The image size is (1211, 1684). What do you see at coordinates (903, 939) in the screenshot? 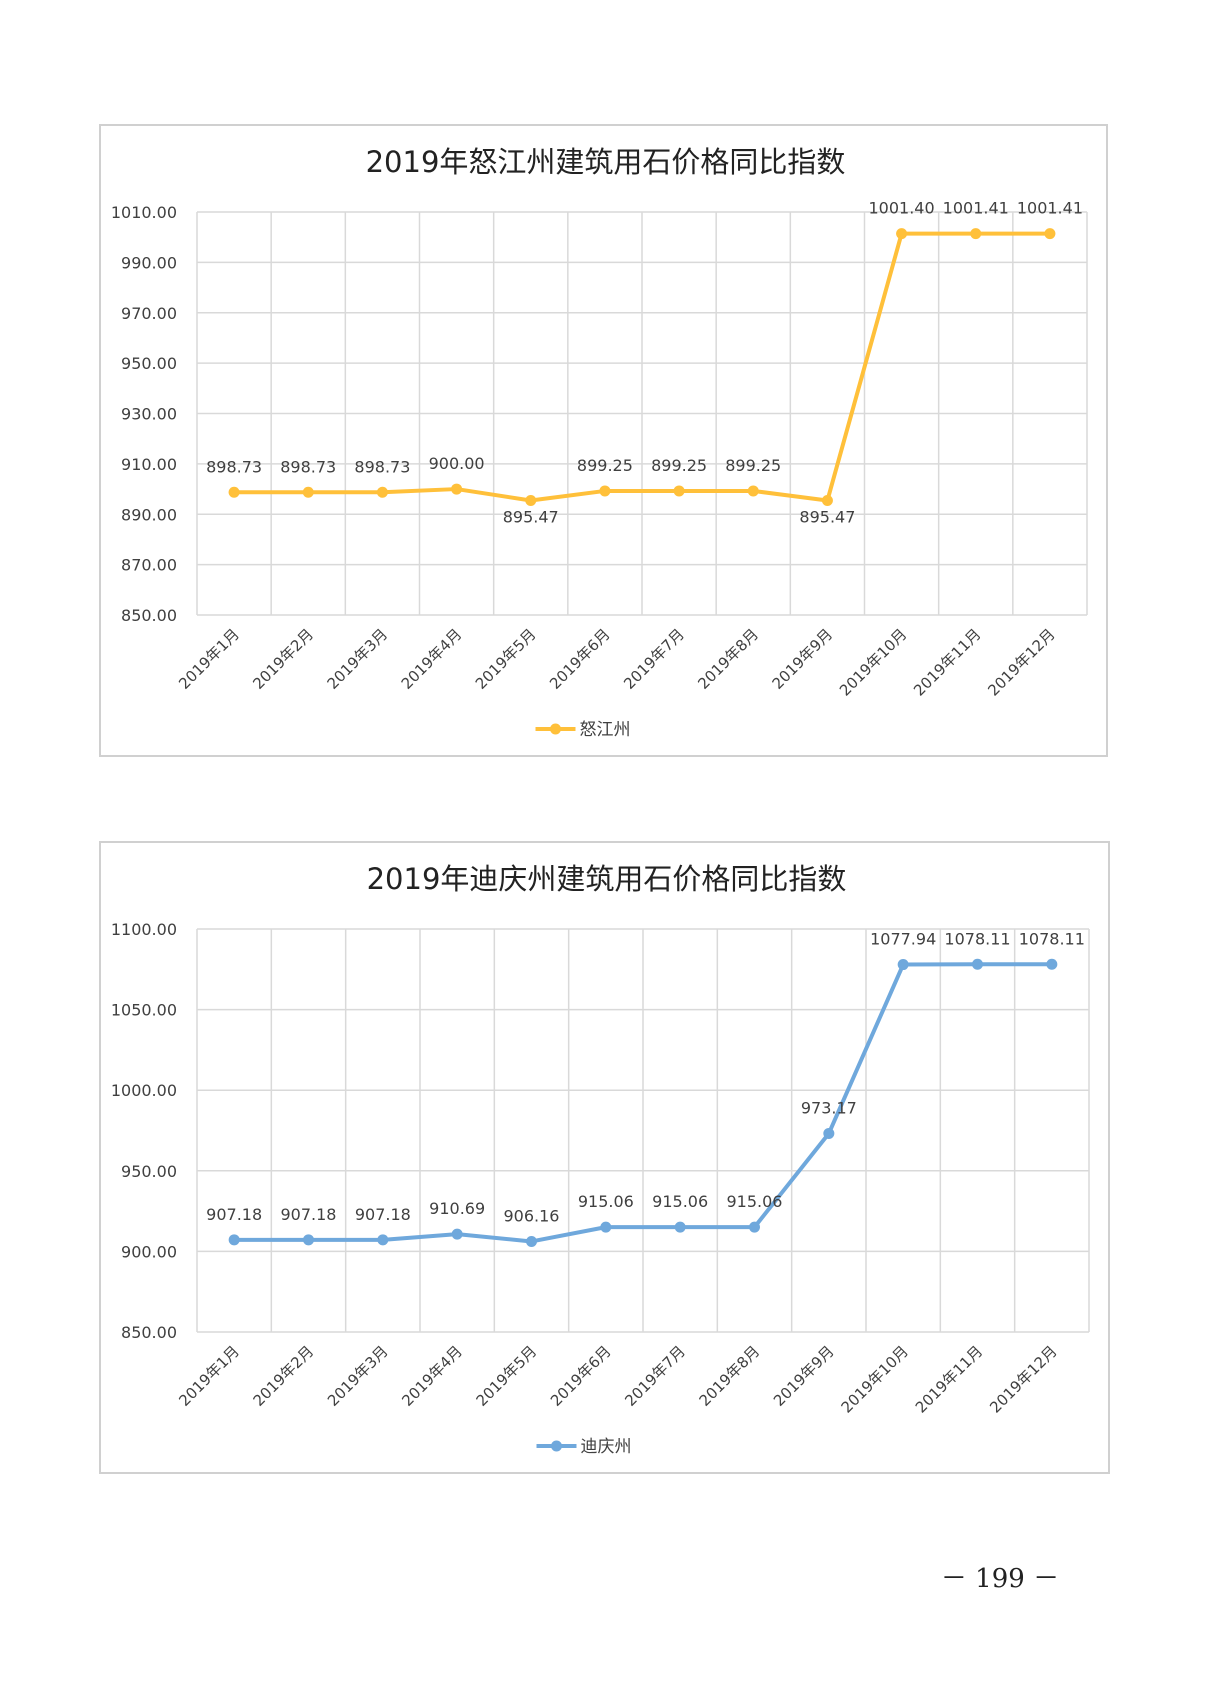
I see `data-label: 1077.94` at bounding box center [903, 939].